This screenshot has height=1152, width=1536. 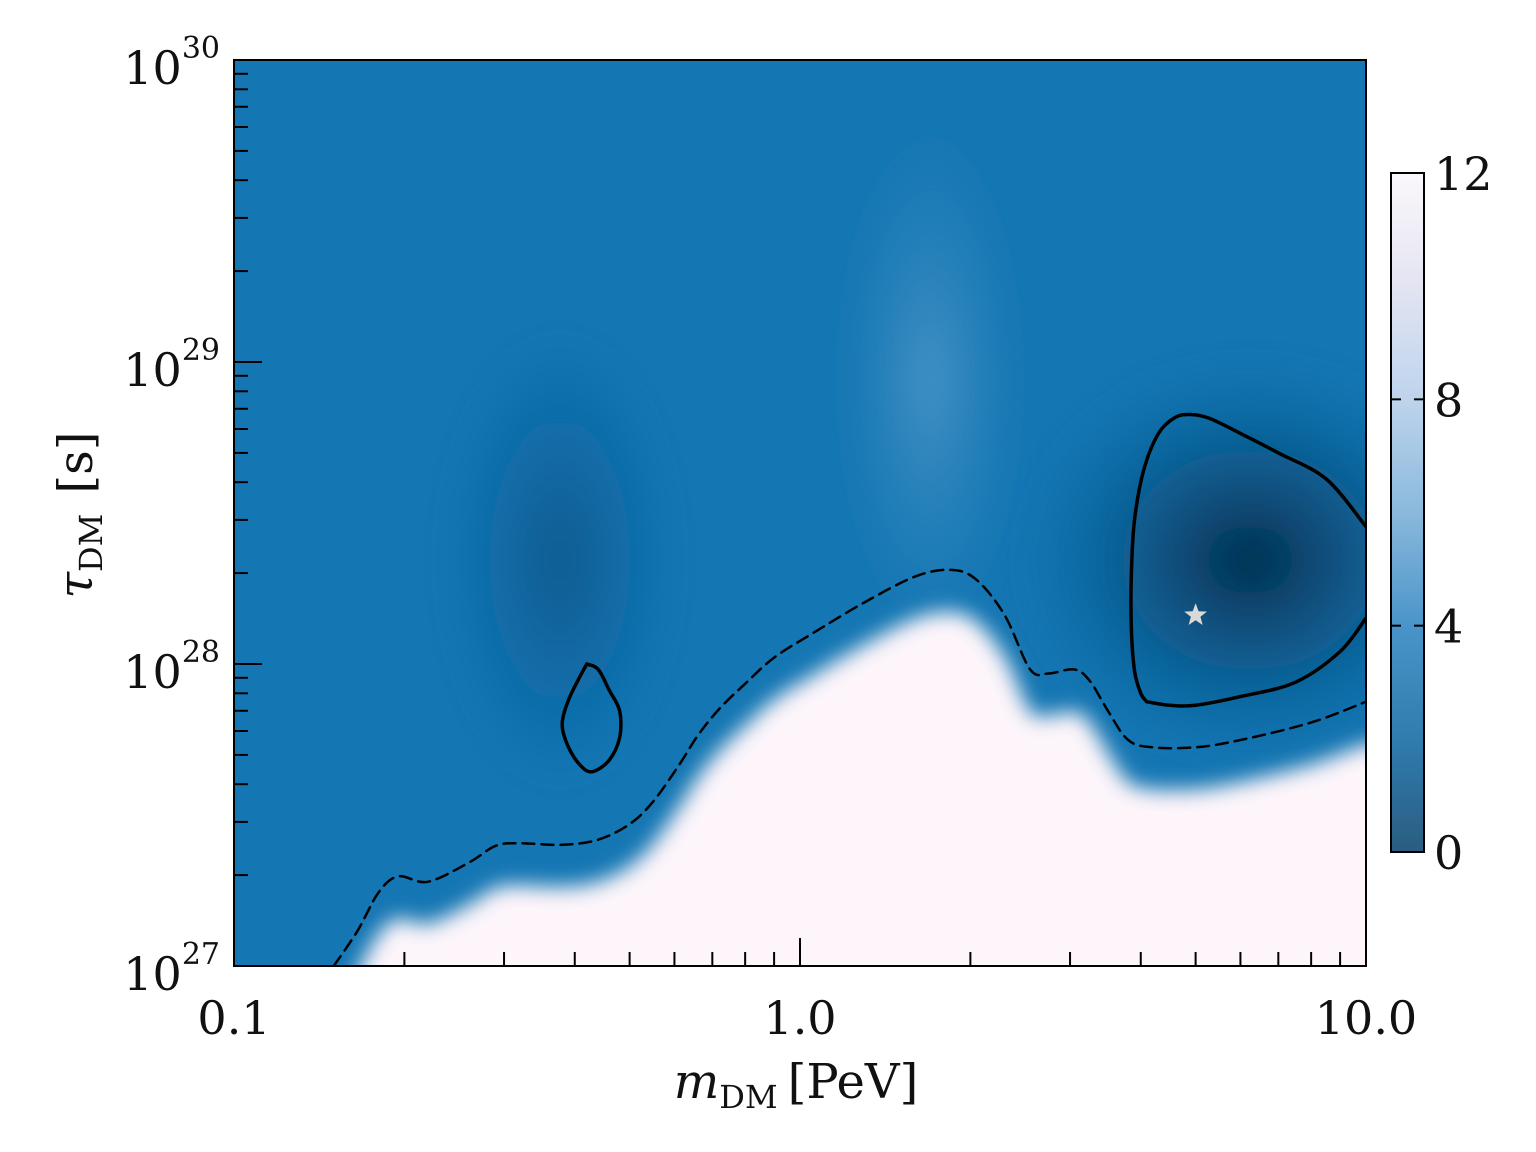 I want to click on y-tick-label: 1030, so click(x=171, y=63).